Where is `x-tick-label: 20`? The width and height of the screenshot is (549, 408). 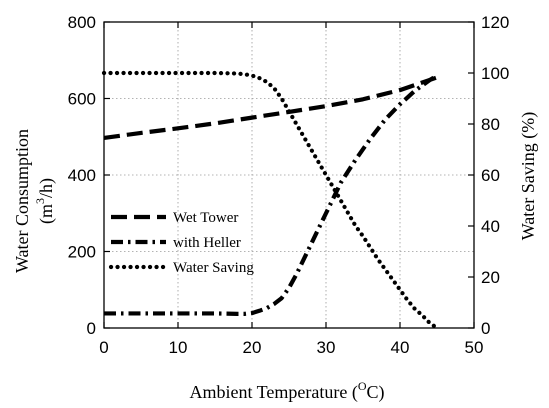
x-tick-label: 20 is located at coordinates (252, 347).